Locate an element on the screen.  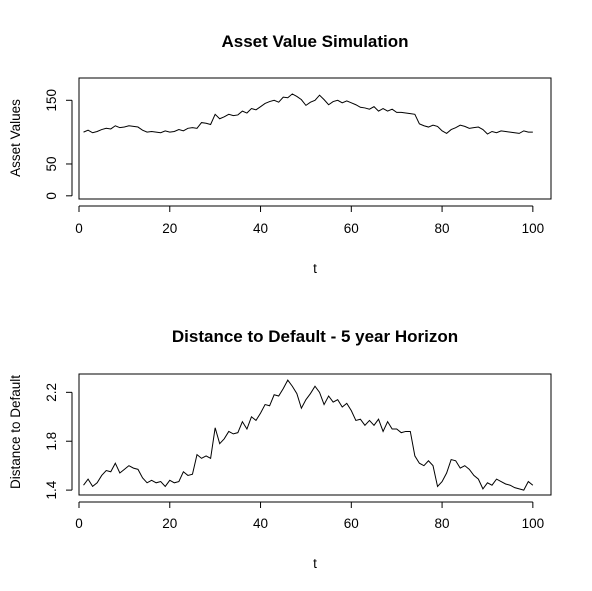
chart-title: Asset Value Simulation is located at coordinates (314, 41).